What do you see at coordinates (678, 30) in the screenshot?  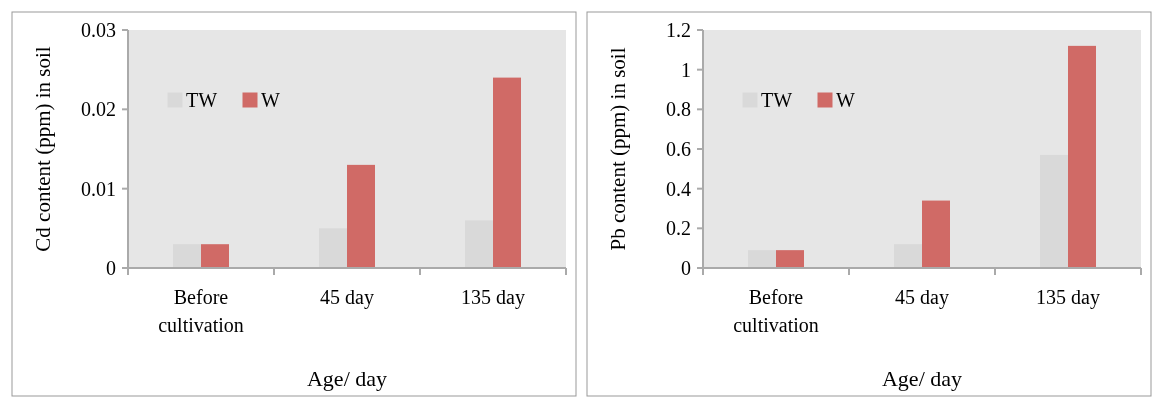 I see `y-tick-label: 1.2` at bounding box center [678, 30].